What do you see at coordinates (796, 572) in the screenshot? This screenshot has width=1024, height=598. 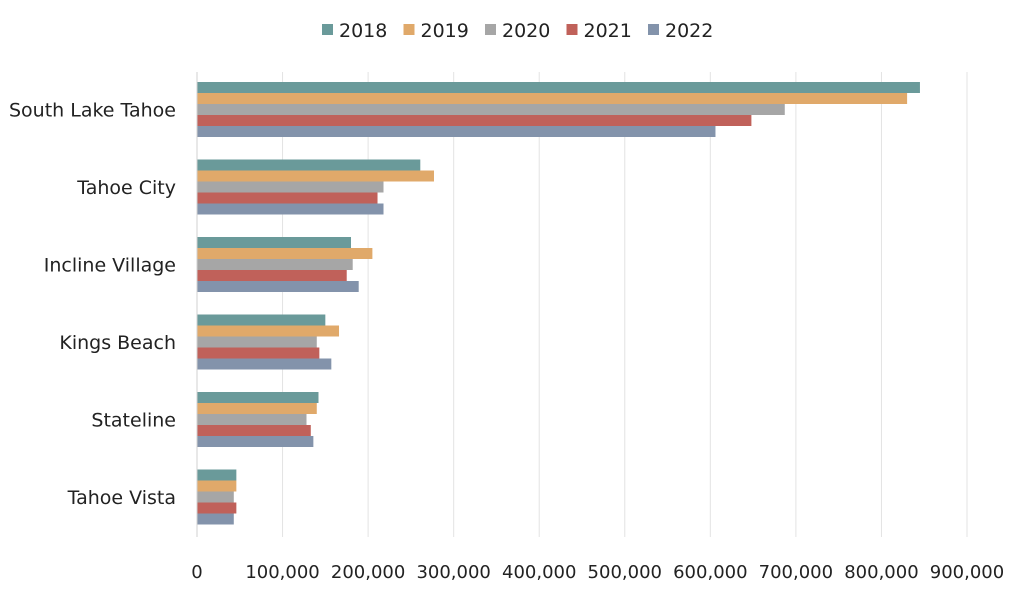 I see `x-tick-label: 700,000` at bounding box center [796, 572].